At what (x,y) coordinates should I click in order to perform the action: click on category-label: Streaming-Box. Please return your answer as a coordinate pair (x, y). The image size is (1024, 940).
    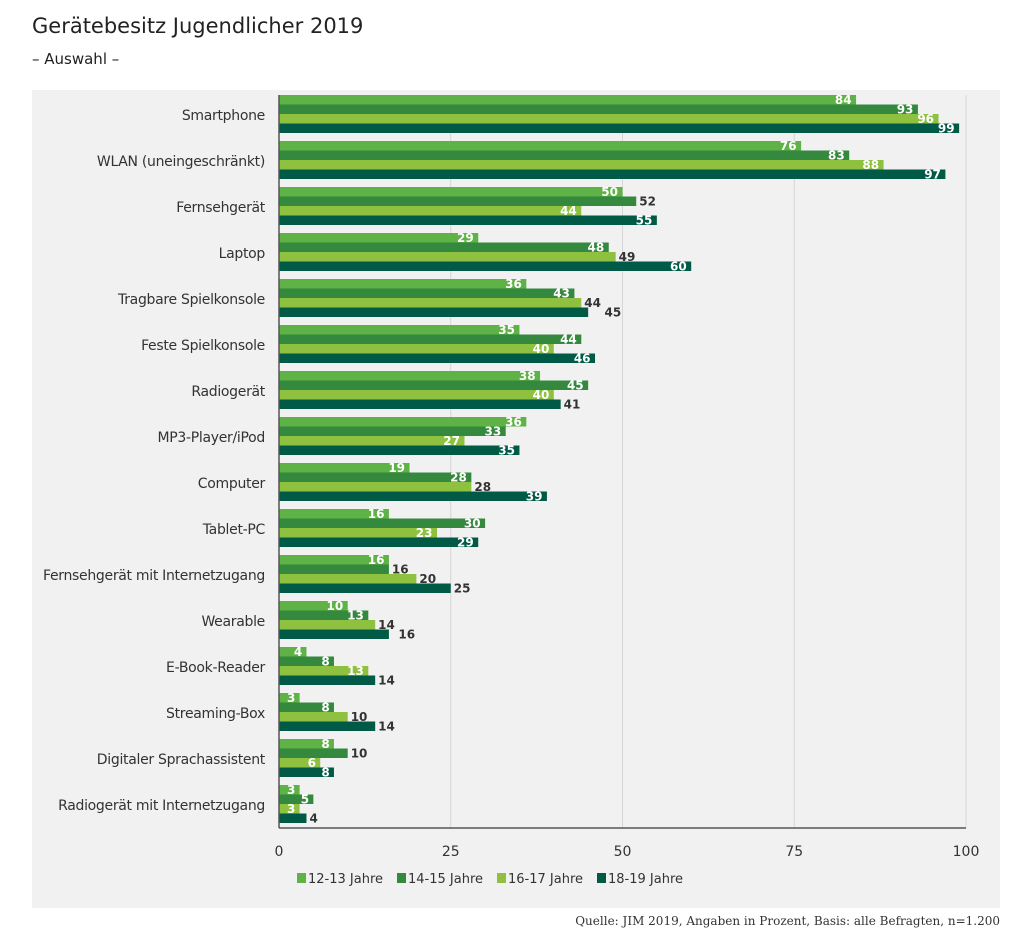
    Looking at the image, I should click on (215, 714).